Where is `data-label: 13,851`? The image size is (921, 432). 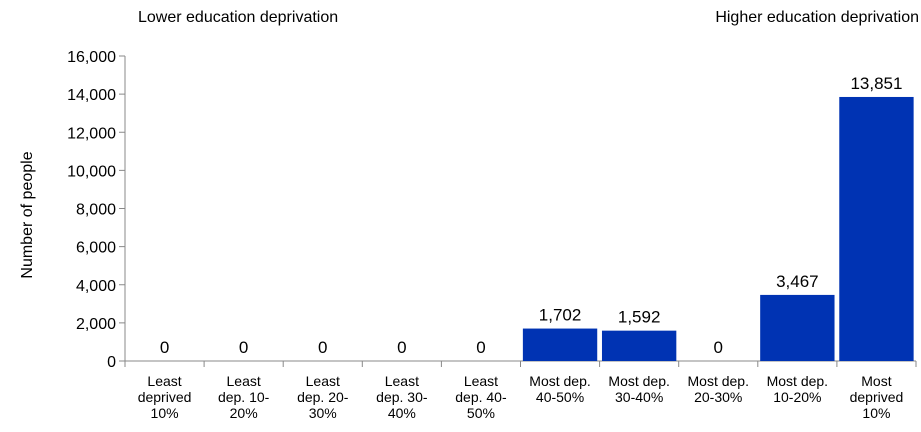
data-label: 13,851 is located at coordinates (876, 83).